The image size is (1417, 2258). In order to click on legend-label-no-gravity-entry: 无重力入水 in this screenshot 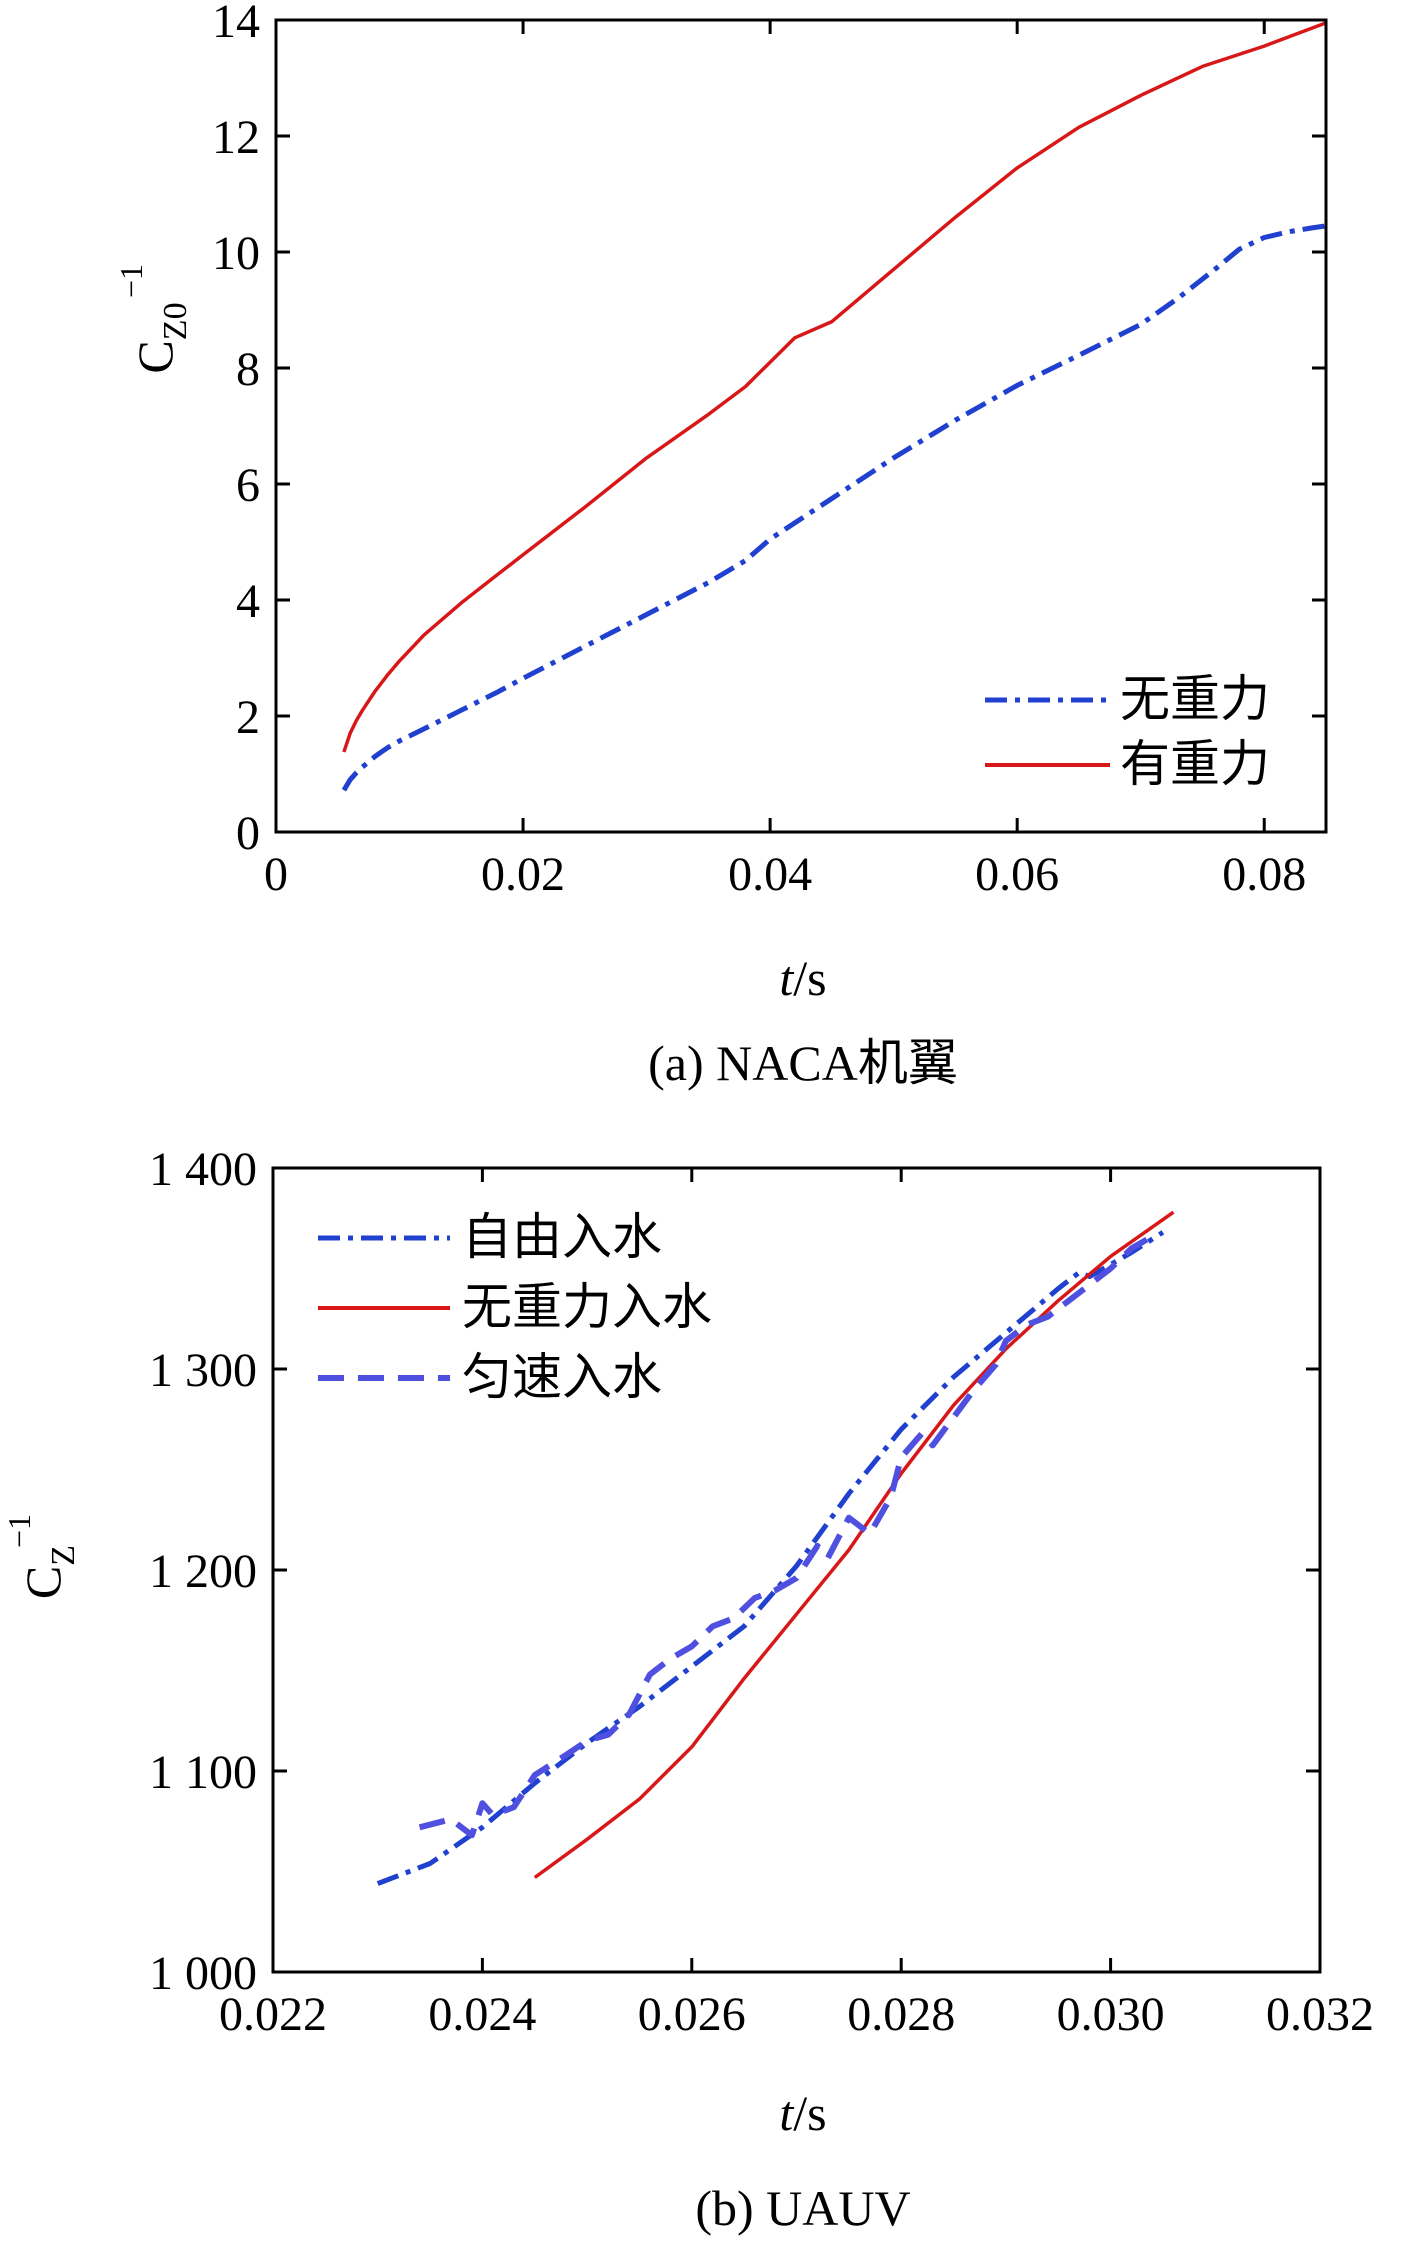, I will do `click(587, 1307)`.